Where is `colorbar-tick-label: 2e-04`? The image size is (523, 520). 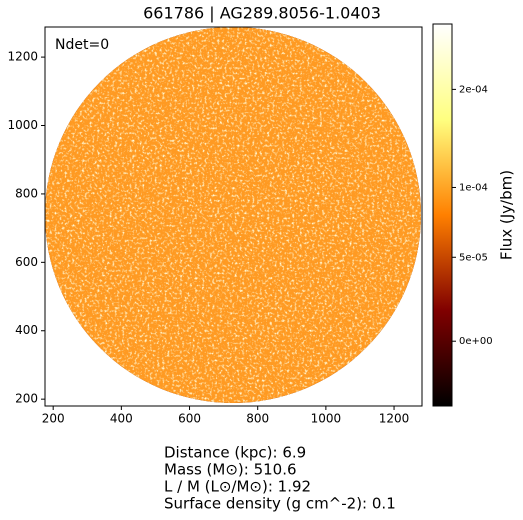 colorbar-tick-label: 2e-04 is located at coordinates (473, 89).